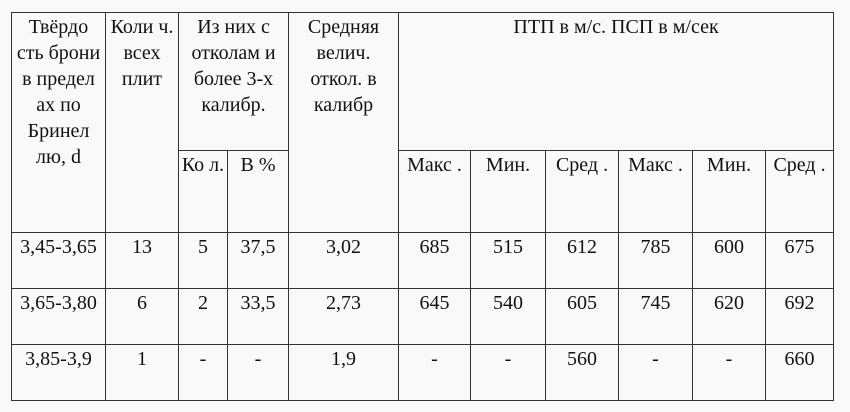 The height and width of the screenshot is (412, 850). What do you see at coordinates (142, 372) in the screenshot?
I see `cell-count: 1` at bounding box center [142, 372].